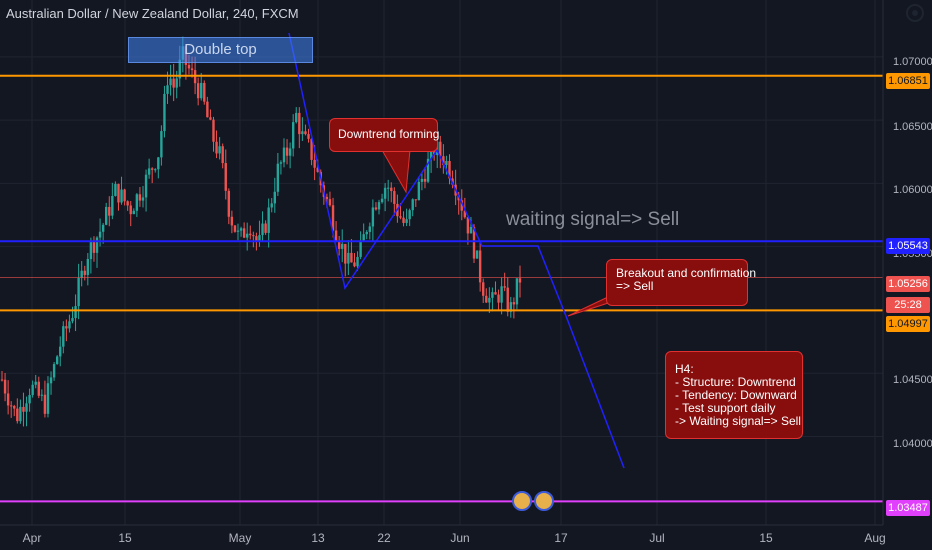  I want to click on y-tick-label: 1.07000, so click(912, 62).